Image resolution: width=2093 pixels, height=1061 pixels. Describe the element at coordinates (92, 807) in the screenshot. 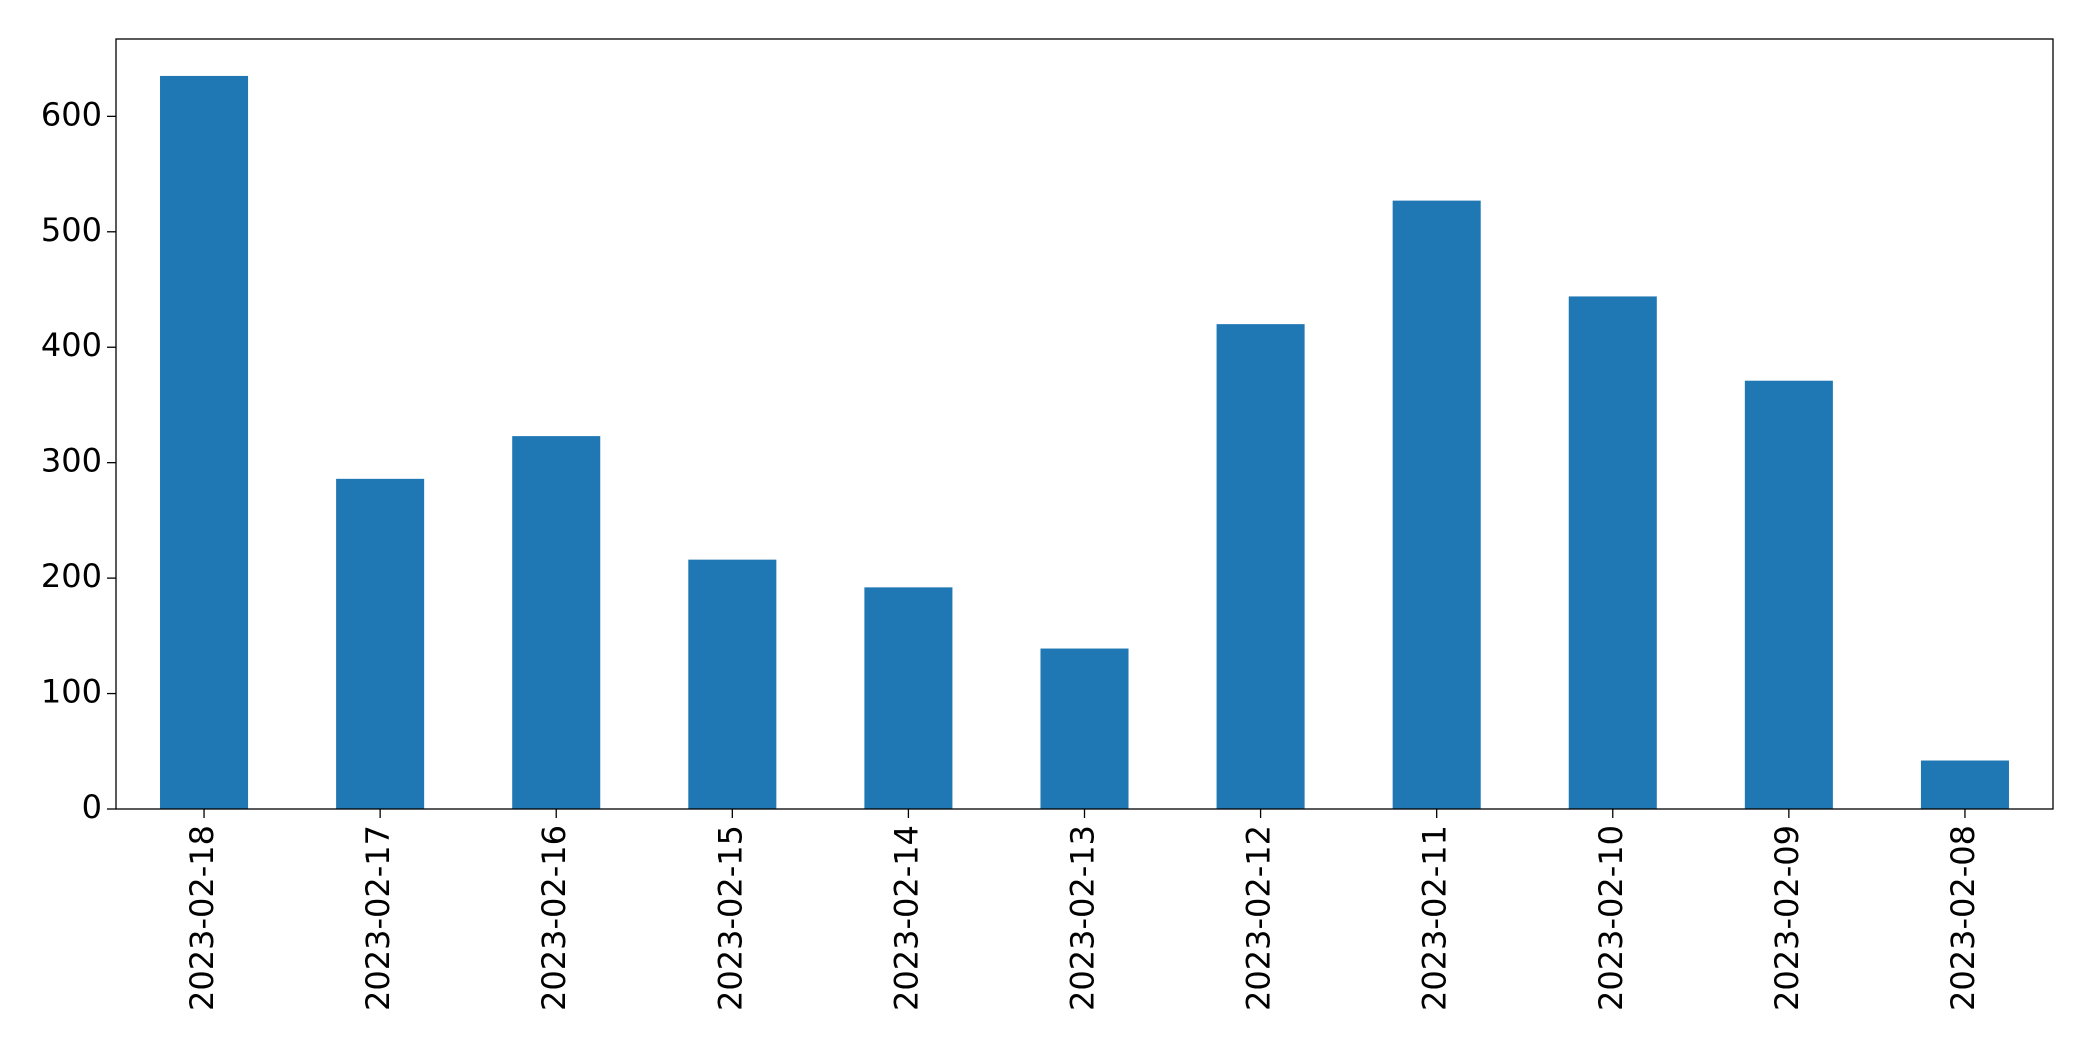

I see `y-tick-label: 0` at that location.